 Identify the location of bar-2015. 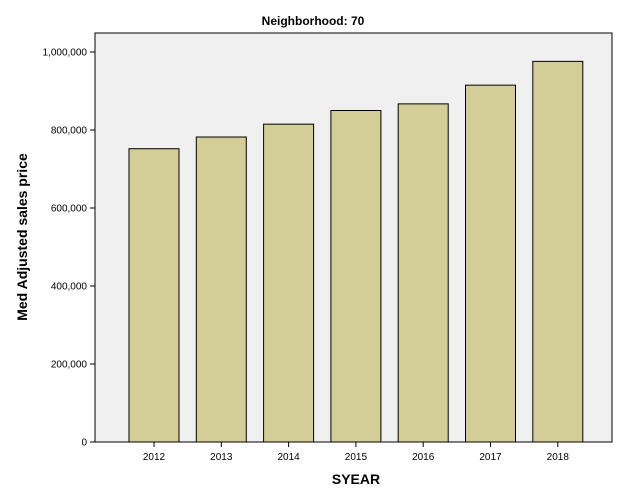
(356, 276).